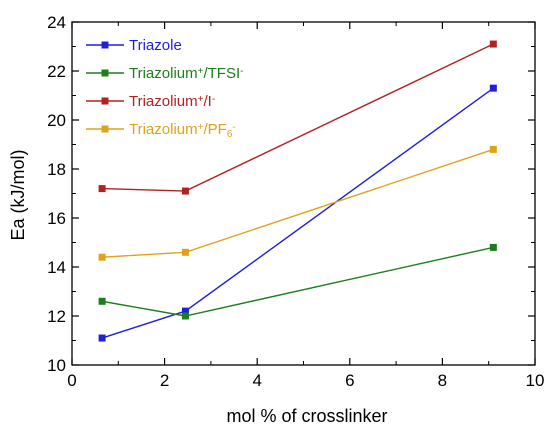 This screenshot has width=550, height=436. I want to click on series-line, so click(297, 281).